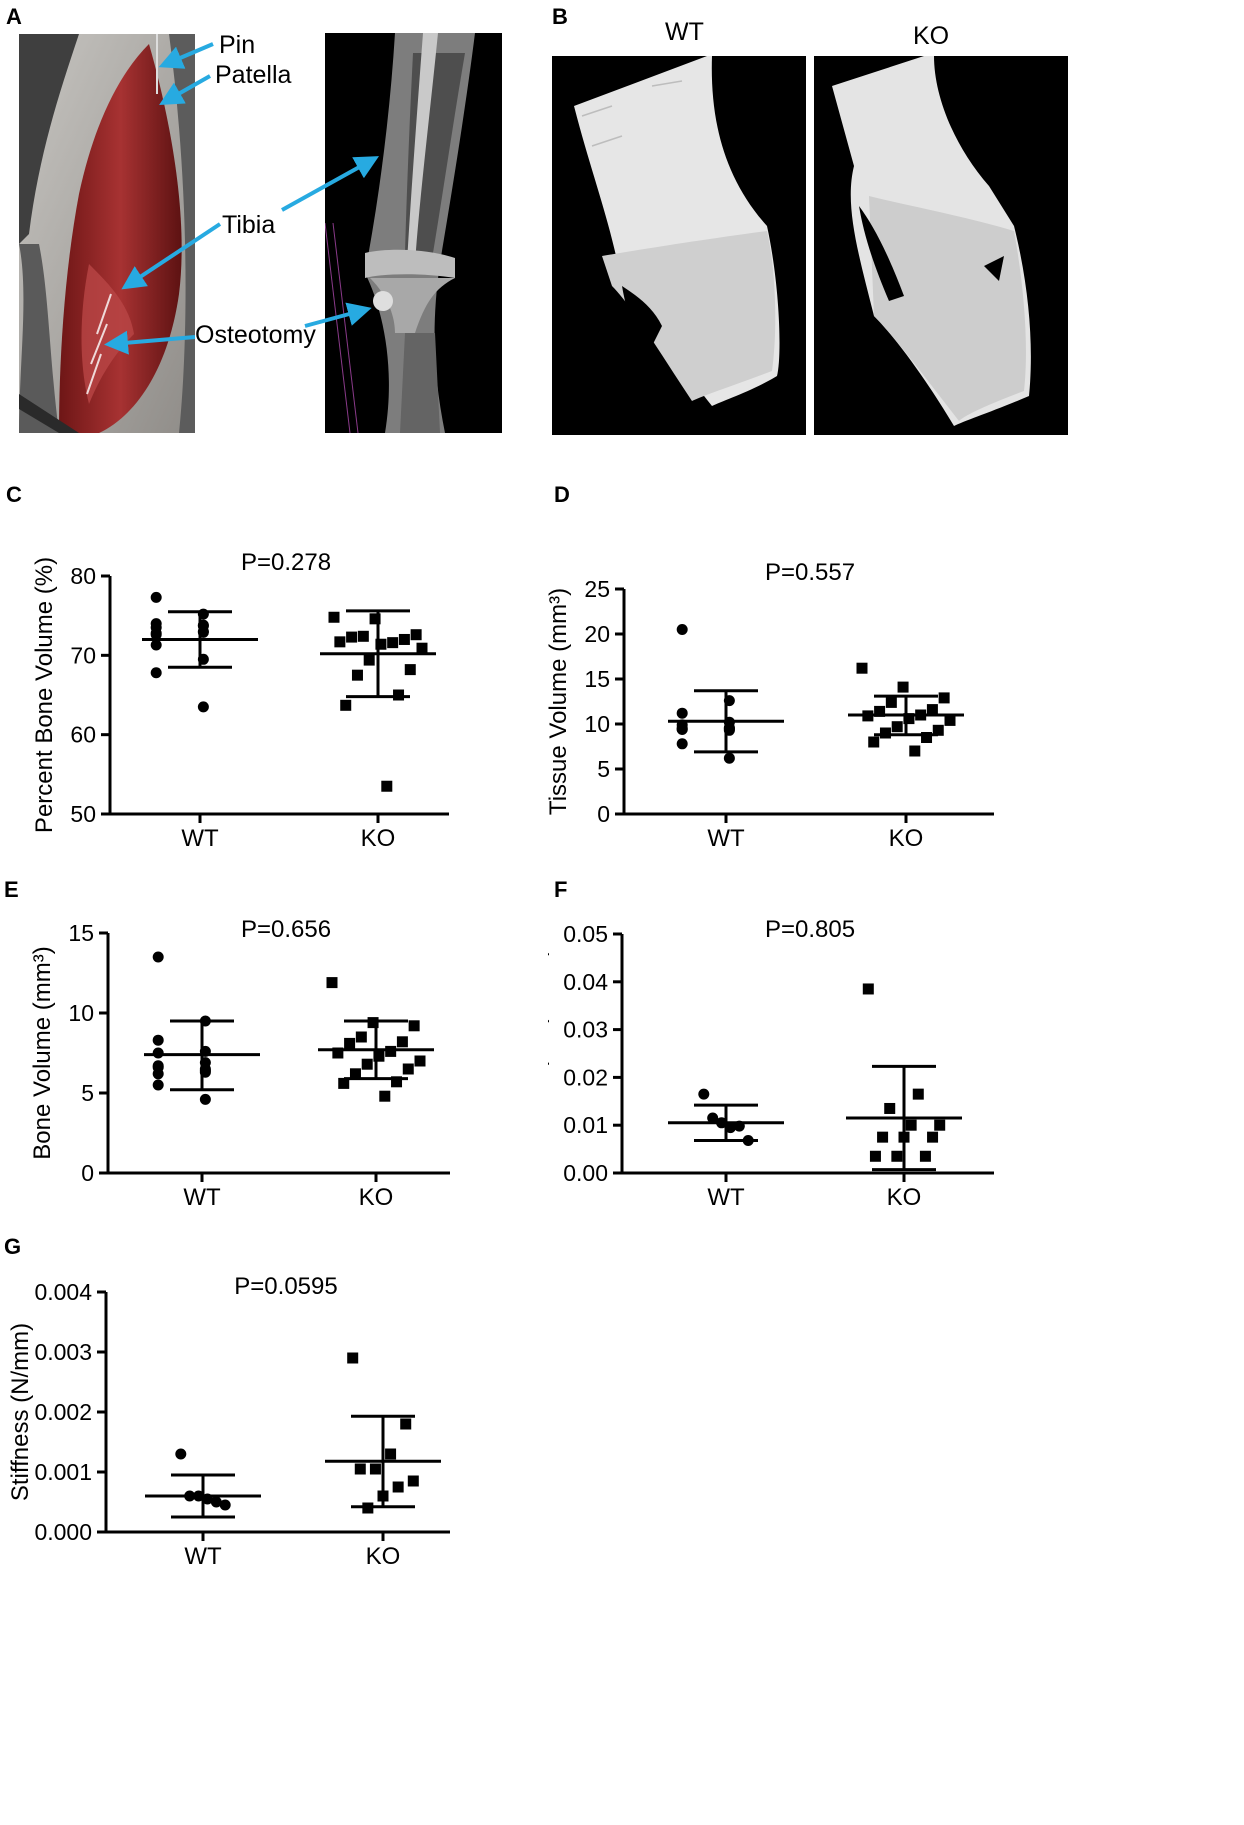  I want to click on y-tick-label: 50, so click(83, 814).